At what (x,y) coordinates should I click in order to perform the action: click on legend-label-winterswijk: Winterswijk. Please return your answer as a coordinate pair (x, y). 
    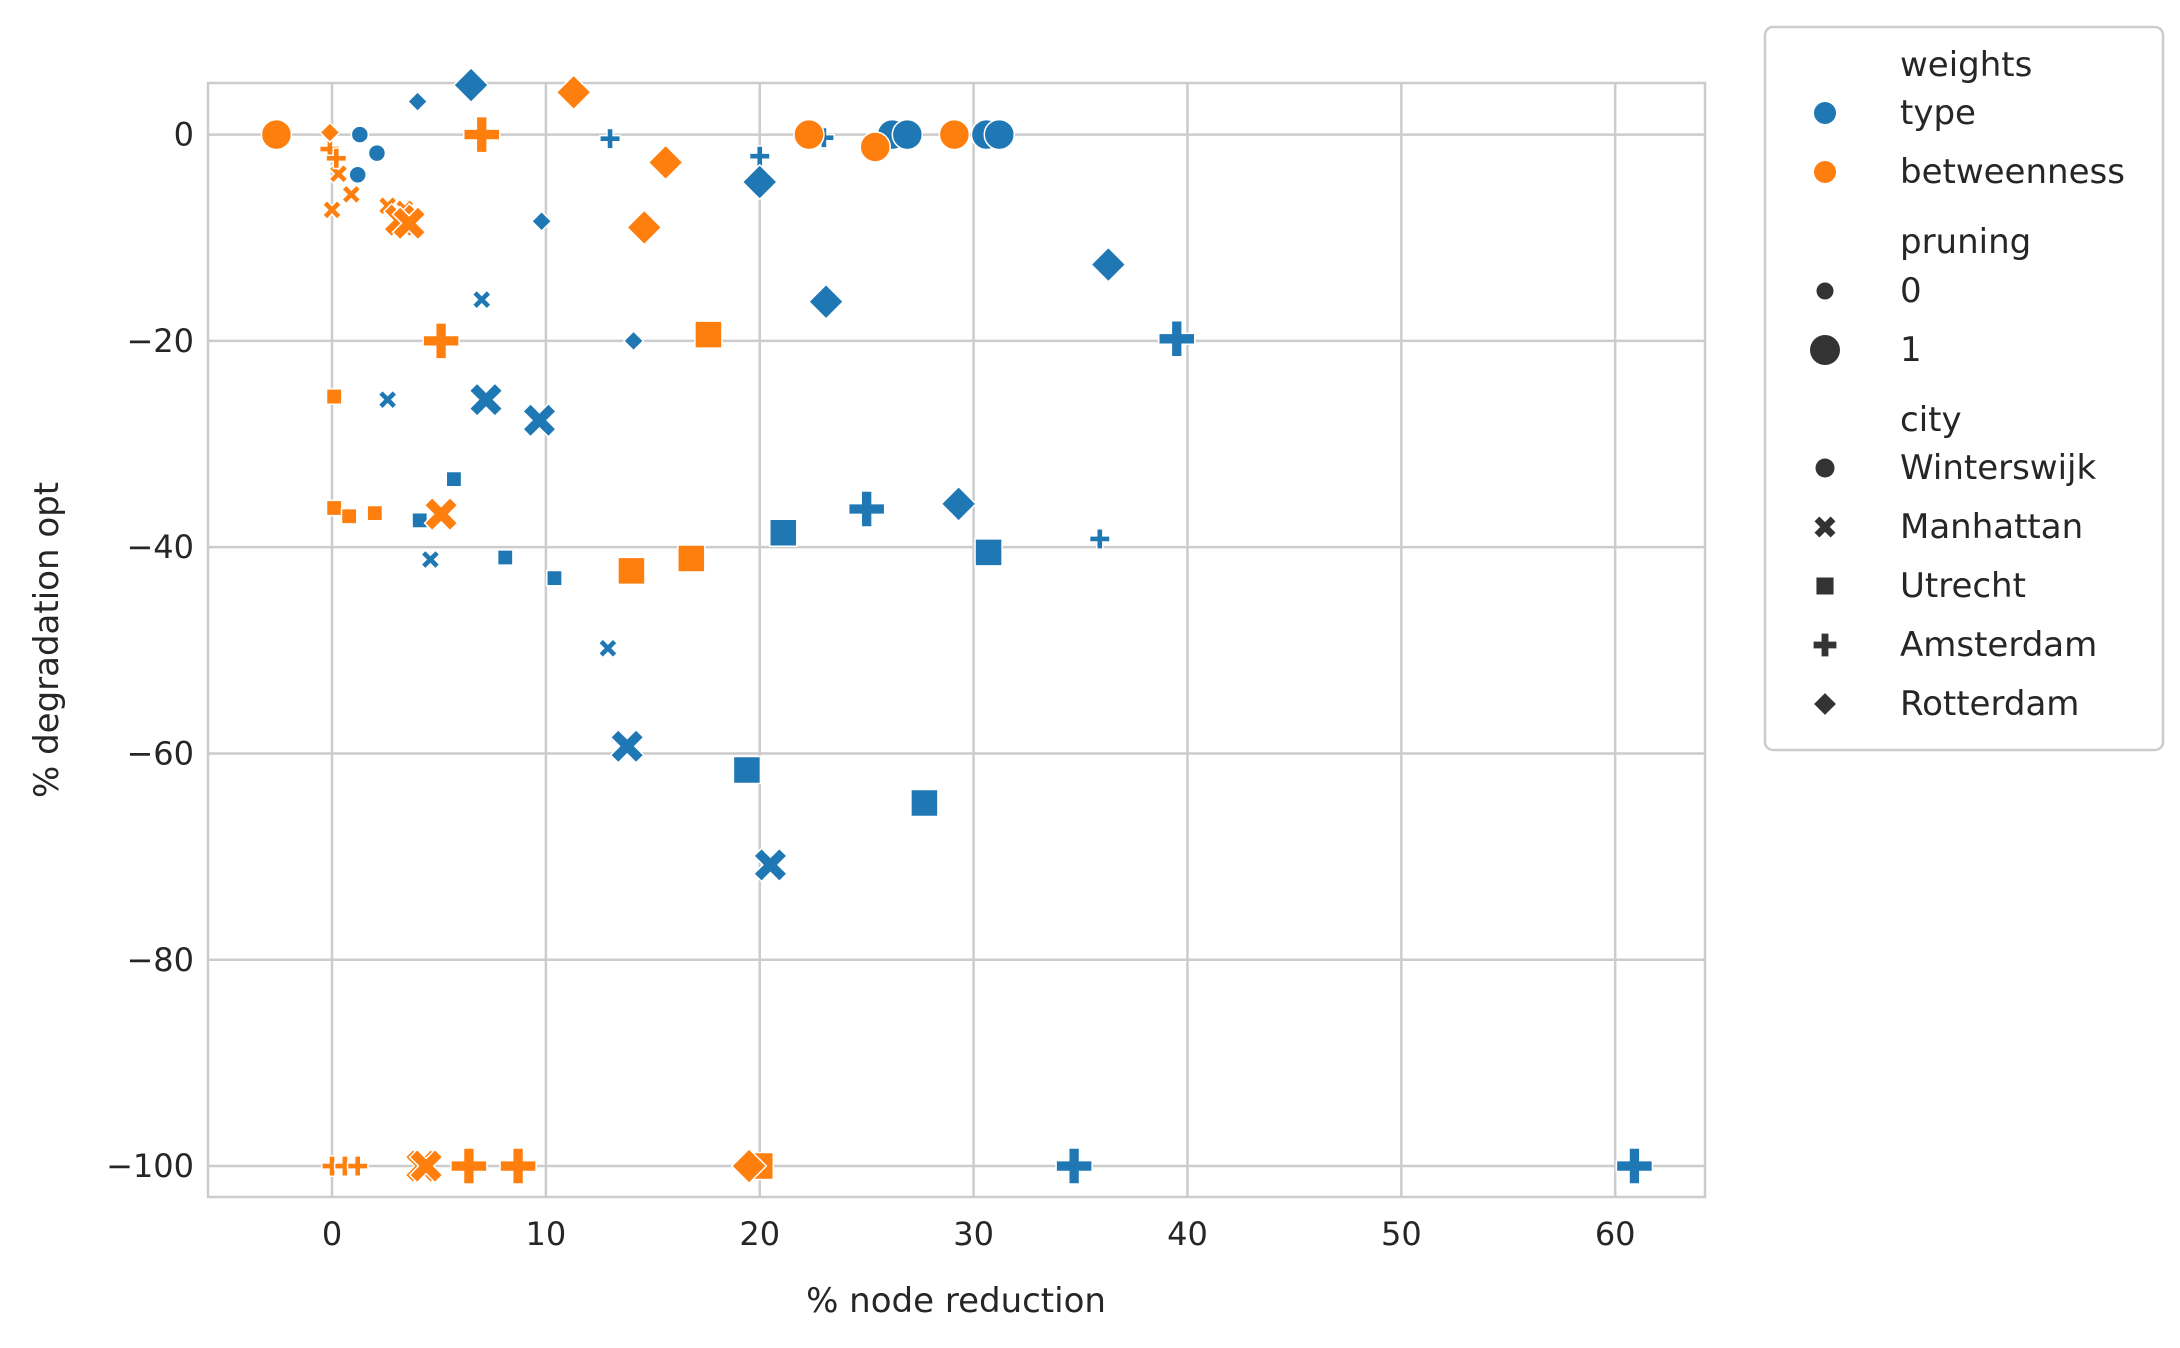
    Looking at the image, I should click on (1998, 468).